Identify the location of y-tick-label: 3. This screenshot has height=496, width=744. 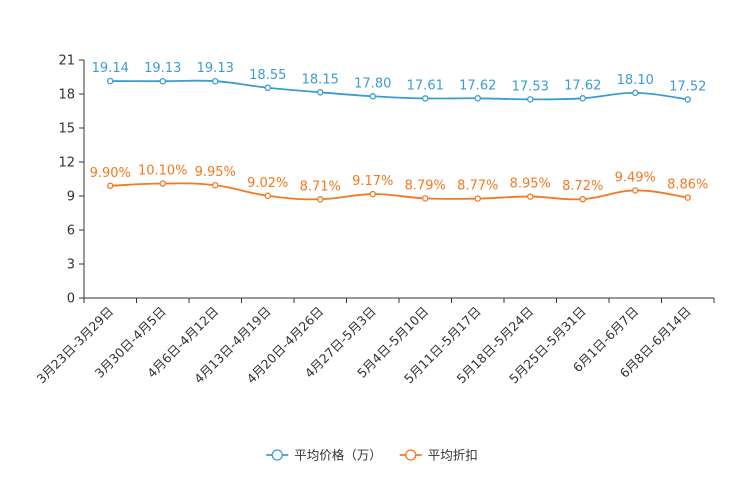
(71, 265).